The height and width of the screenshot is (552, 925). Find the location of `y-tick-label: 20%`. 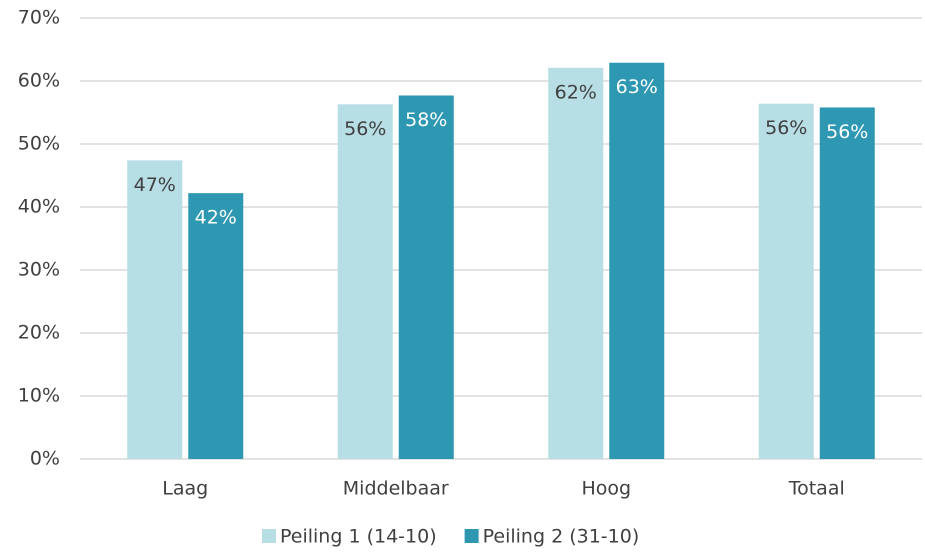

y-tick-label: 20% is located at coordinates (39, 333).